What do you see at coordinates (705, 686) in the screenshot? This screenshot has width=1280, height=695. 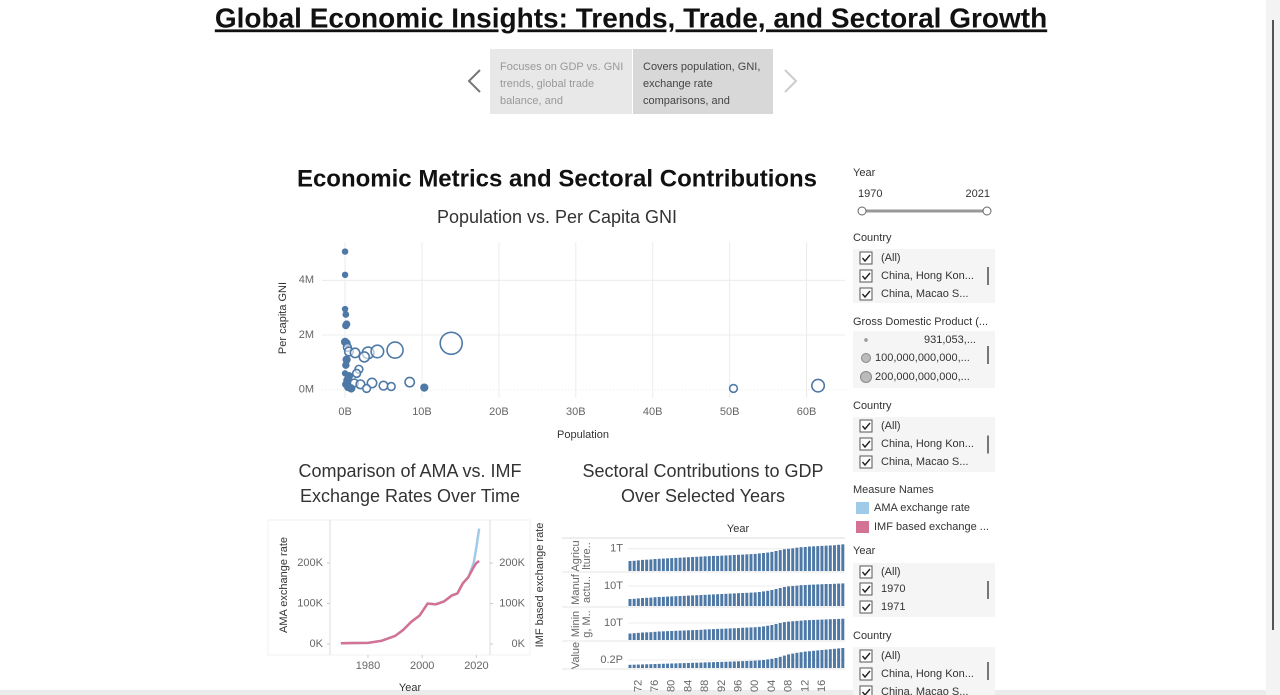 I see `x-tick-label: 88` at bounding box center [705, 686].